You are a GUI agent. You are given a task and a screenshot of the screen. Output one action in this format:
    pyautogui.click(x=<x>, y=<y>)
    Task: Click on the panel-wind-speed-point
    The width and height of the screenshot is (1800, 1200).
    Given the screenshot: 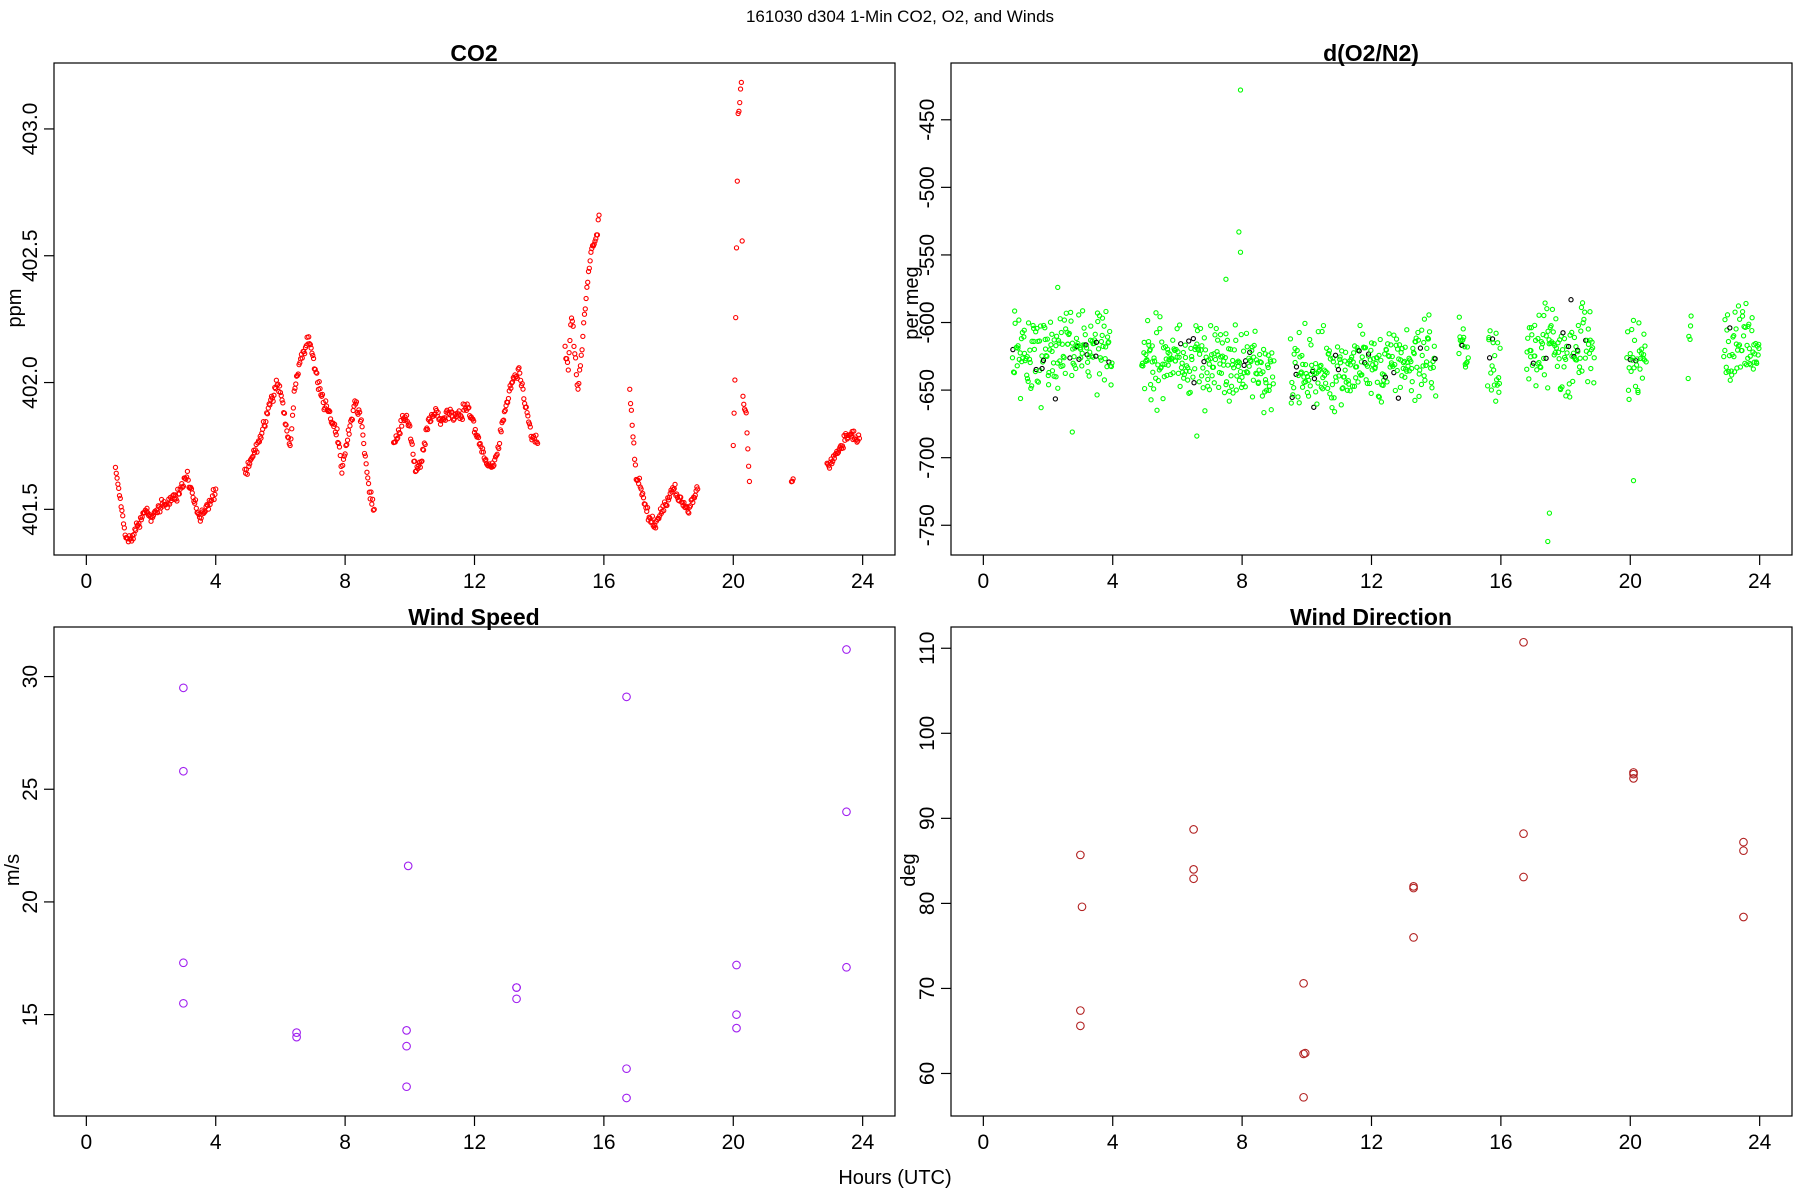 What is the action you would take?
    pyautogui.click(x=846, y=812)
    